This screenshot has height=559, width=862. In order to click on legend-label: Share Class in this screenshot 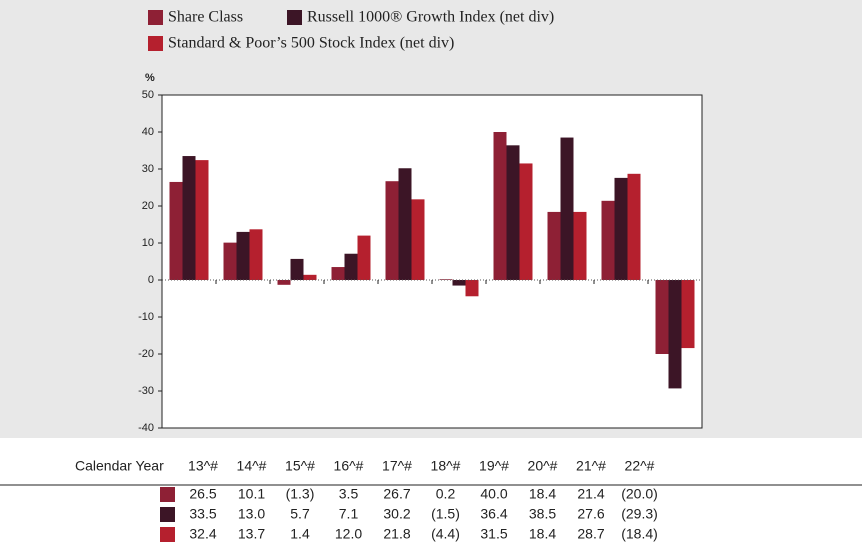, I will do `click(205, 17)`.